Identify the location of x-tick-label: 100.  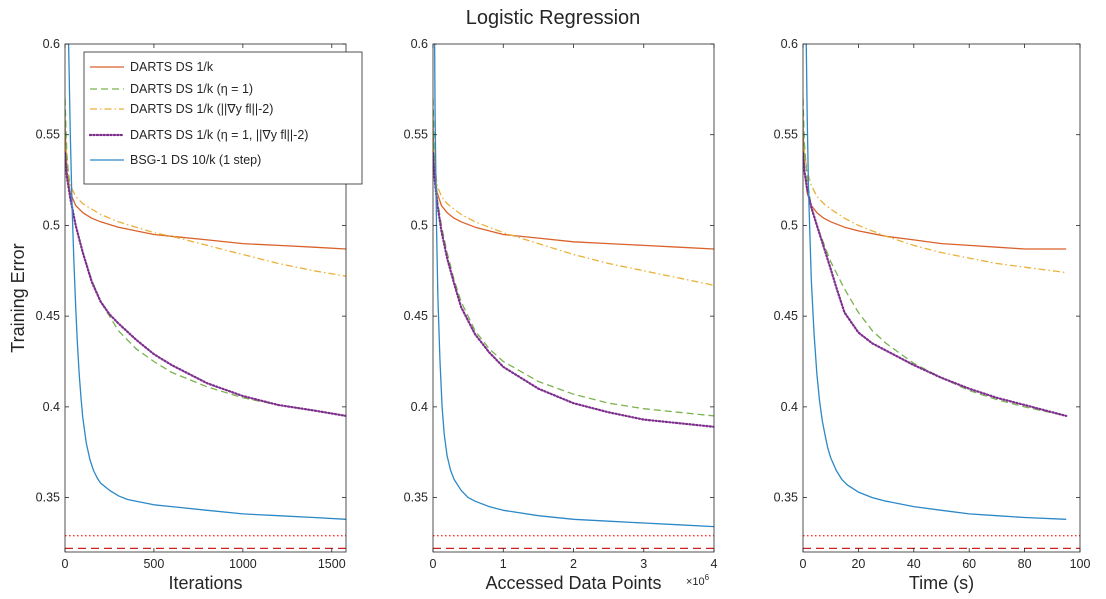
(1080, 564).